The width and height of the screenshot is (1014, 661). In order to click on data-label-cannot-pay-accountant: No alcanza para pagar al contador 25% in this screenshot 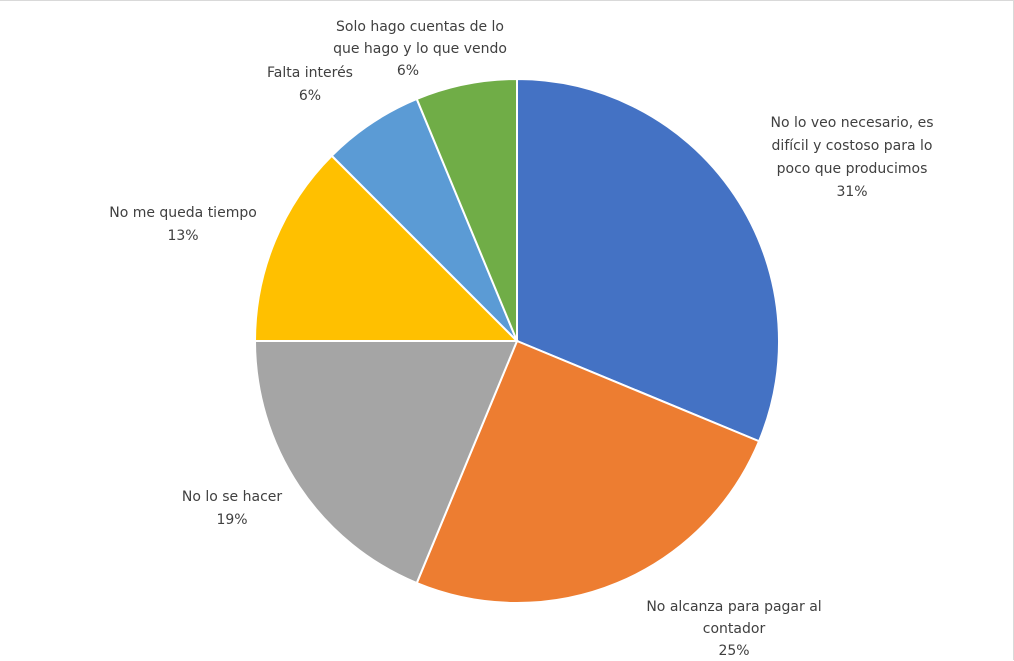, I will do `click(733, 629)`.